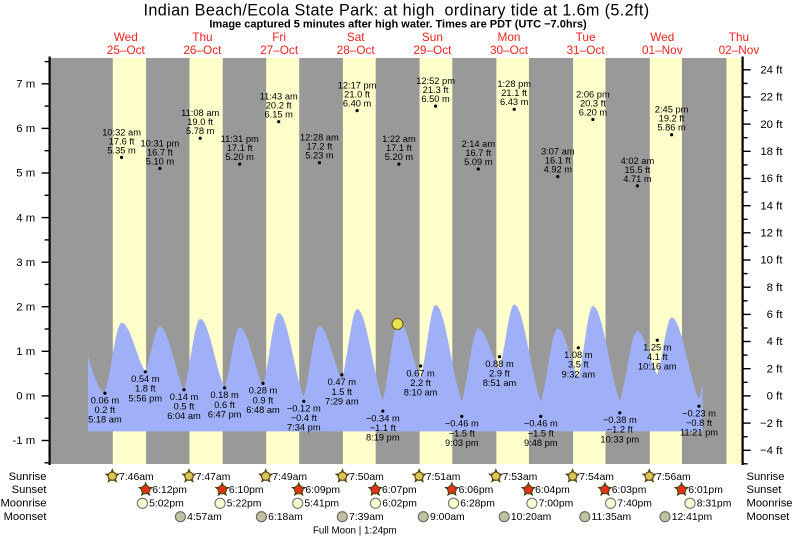 The height and width of the screenshot is (544, 793). Describe the element at coordinates (383, 418) in the screenshot. I see `svg-text: −0.34 m` at that location.